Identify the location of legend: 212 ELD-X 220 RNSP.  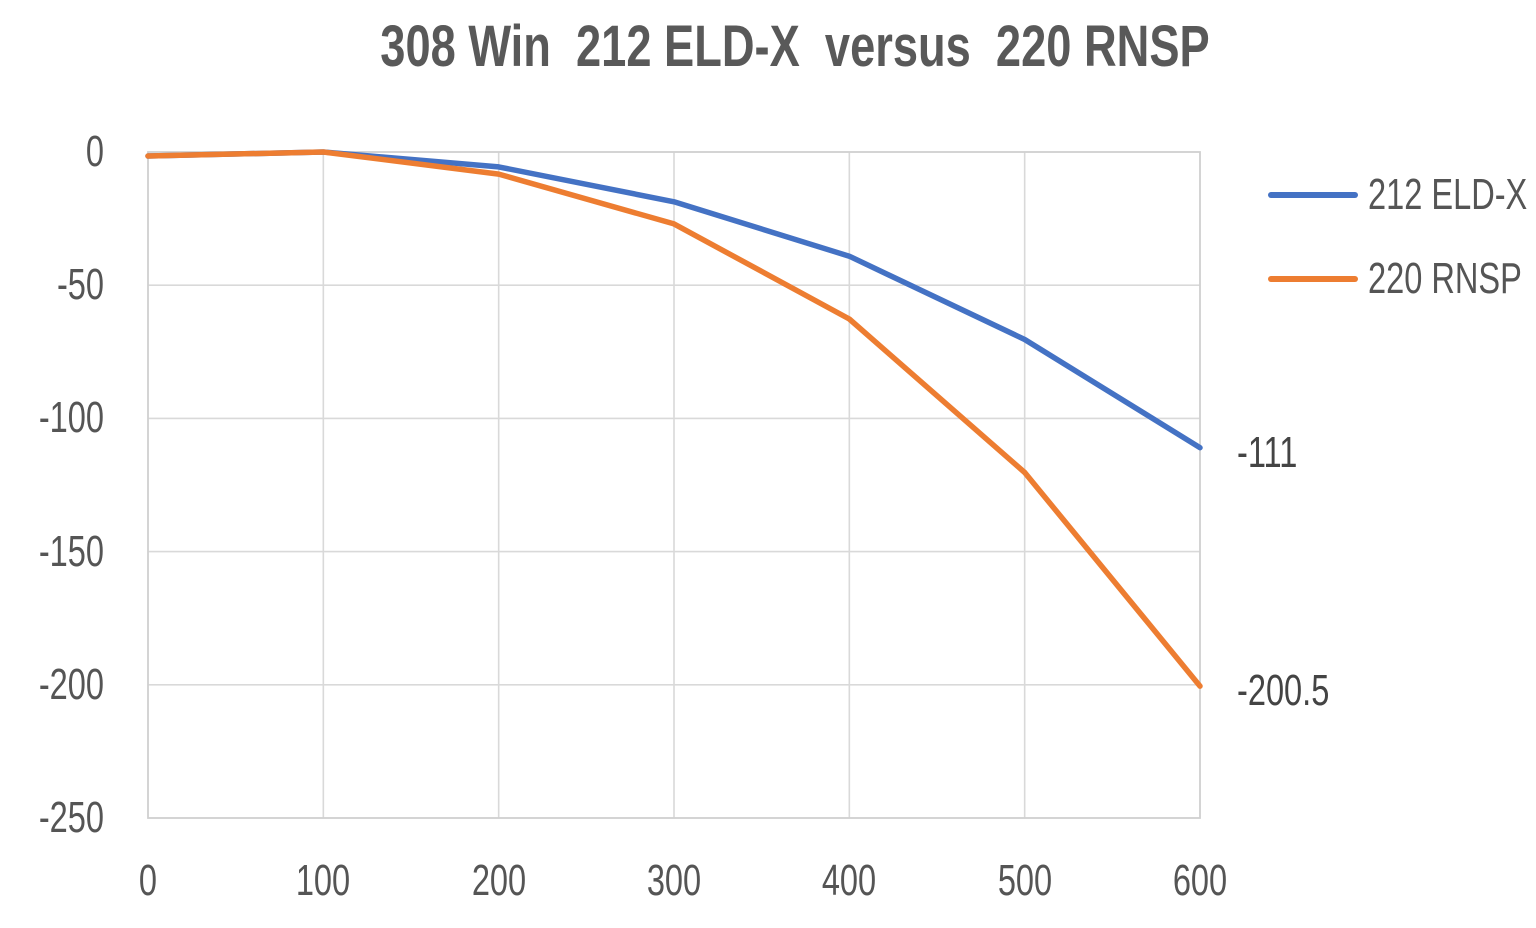
(1402, 254).